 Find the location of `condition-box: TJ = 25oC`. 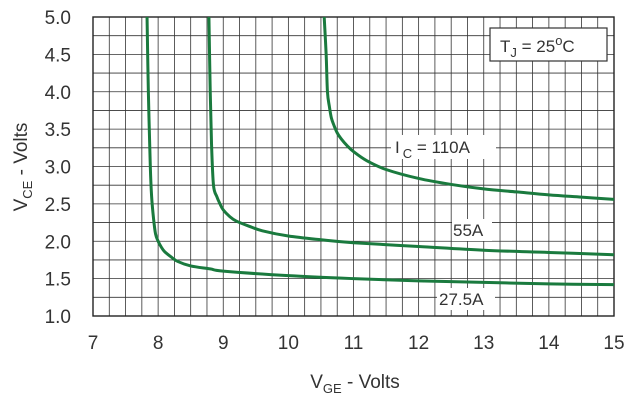

condition-box: TJ = 25oC is located at coordinates (548, 44).